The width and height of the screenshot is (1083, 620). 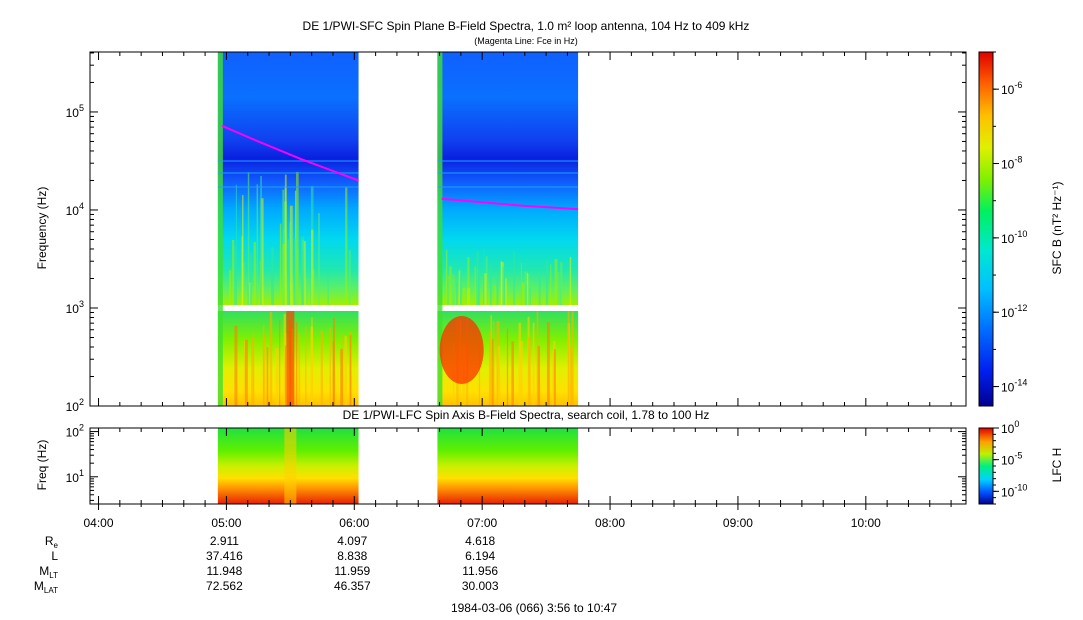 I want to click on time-tick-label: 09:00, so click(x=738, y=523).